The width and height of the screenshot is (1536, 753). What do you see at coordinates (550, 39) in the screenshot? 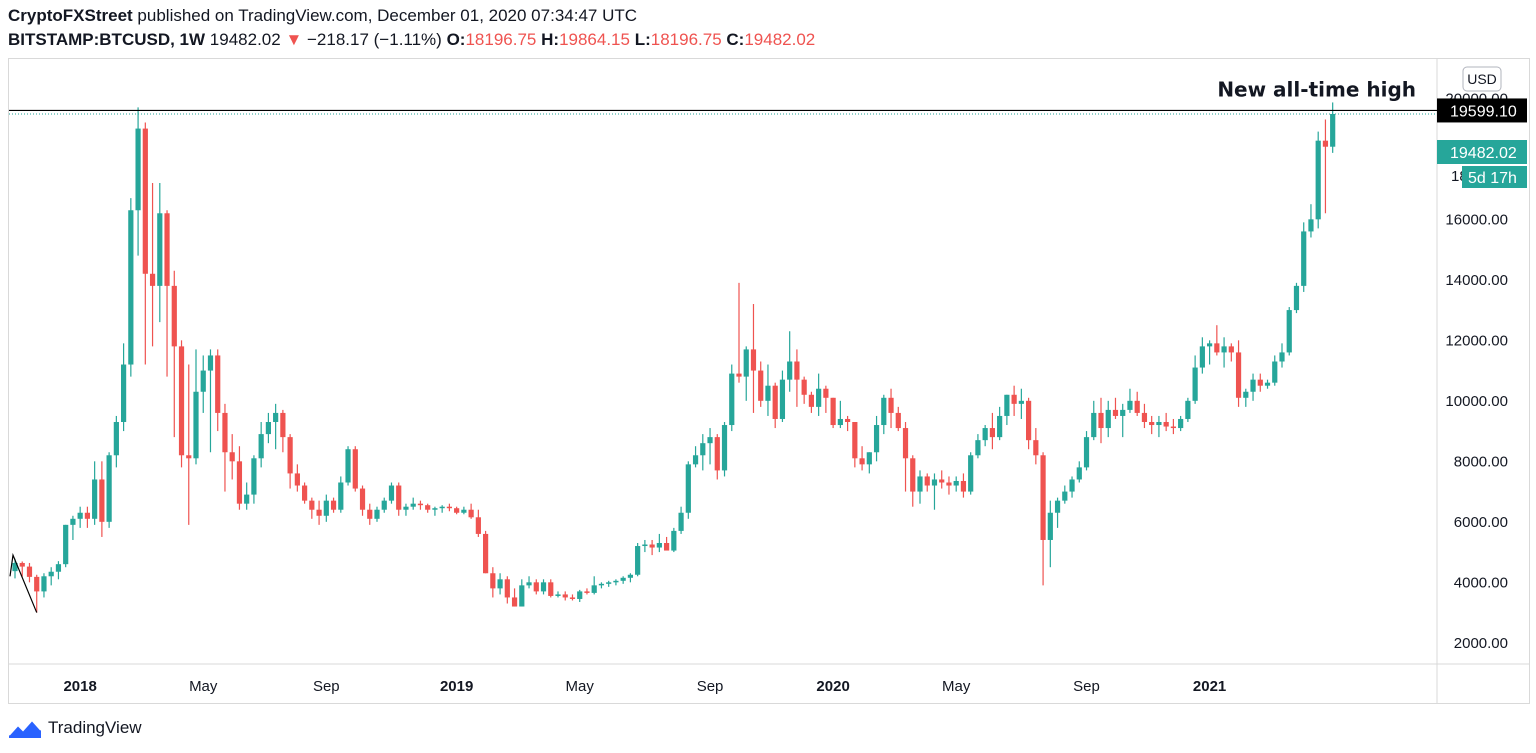
I see `high-label: H:` at bounding box center [550, 39].